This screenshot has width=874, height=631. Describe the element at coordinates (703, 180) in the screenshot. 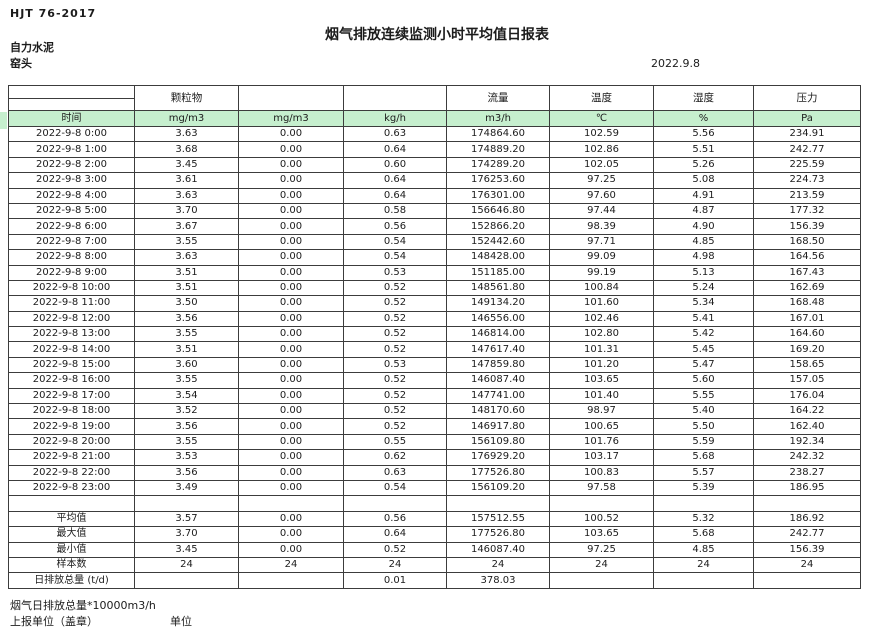

I see `cell: 5.08` at that location.